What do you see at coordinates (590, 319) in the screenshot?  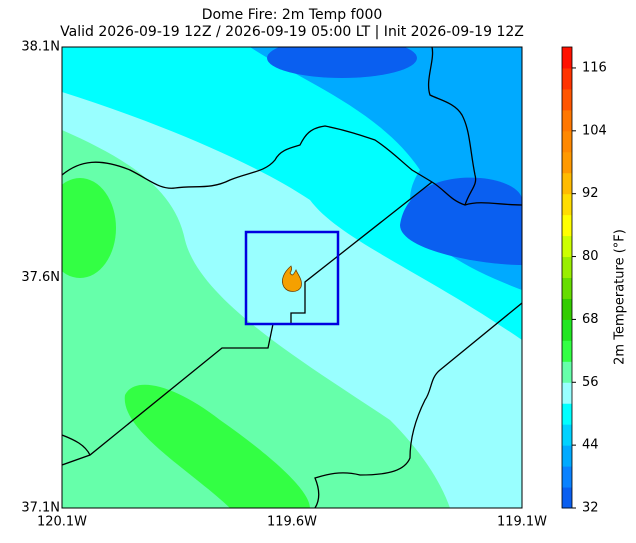 I see `colorbar-tick-label: 68` at bounding box center [590, 319].